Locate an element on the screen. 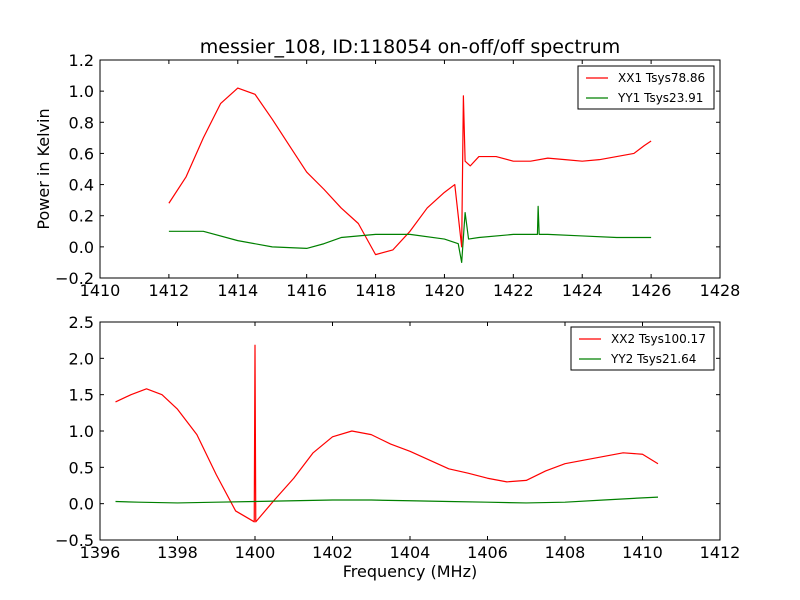 The height and width of the screenshot is (600, 800). legend: XX2 Tsys100.17 YY2 Tsys21.64 is located at coordinates (642, 348).